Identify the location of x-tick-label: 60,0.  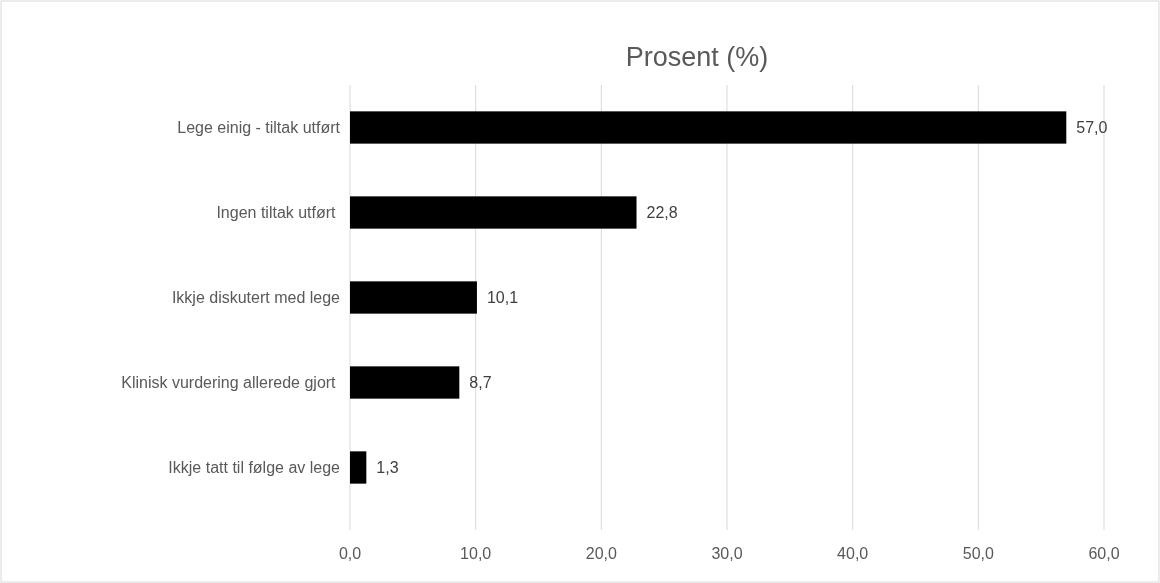
(1104, 553).